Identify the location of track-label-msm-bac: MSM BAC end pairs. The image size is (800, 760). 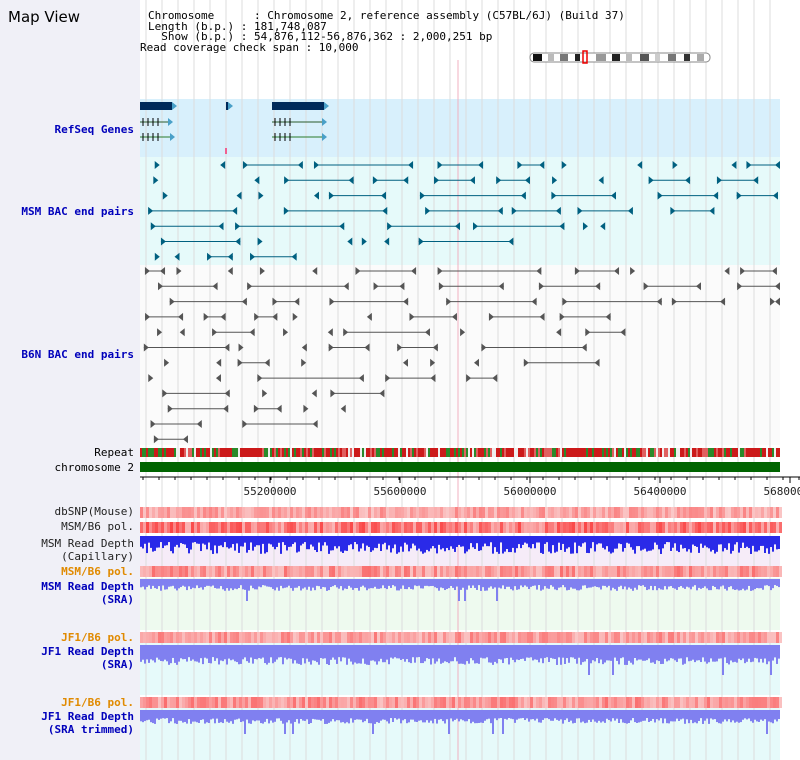
(77, 211).